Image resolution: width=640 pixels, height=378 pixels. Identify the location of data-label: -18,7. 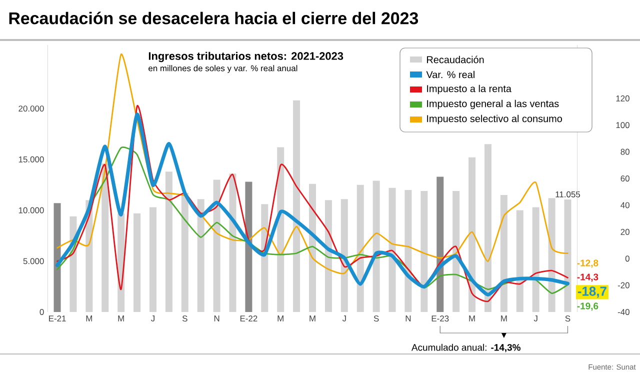
(592, 292).